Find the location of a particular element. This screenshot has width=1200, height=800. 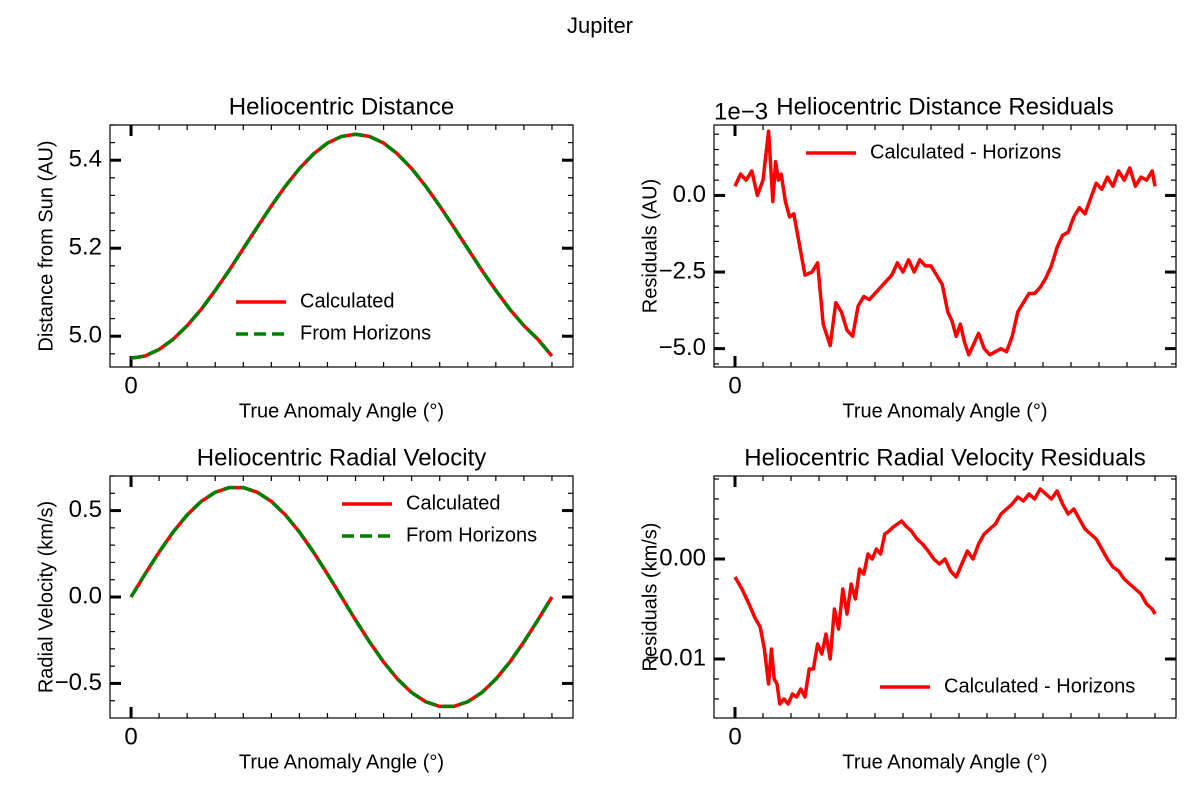

y-axis-label: Distance from Sun (AU) is located at coordinates (46, 245).